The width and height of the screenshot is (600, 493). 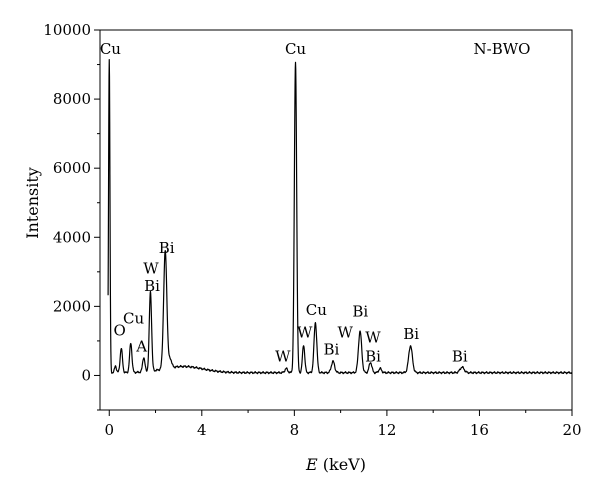 I want to click on y-tick-label: 8000, so click(x=72, y=99).